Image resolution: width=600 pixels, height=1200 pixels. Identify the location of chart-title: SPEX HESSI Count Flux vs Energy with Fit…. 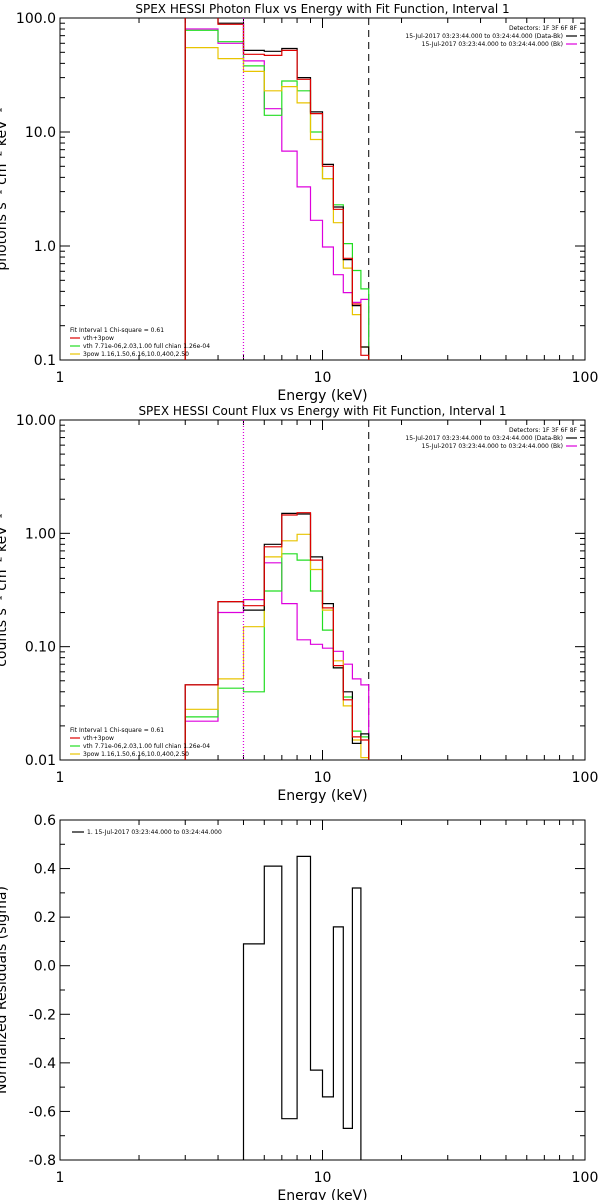
(322, 411).